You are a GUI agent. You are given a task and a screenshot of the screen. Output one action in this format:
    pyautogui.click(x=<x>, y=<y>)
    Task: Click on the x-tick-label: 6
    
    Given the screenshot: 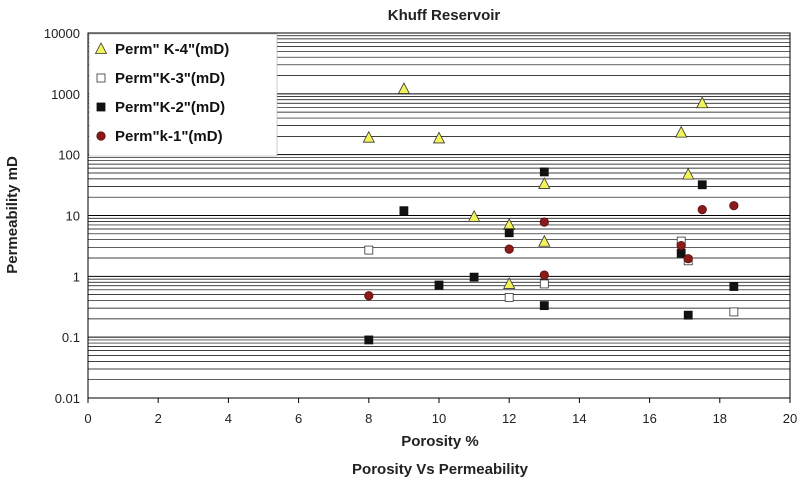 What is the action you would take?
    pyautogui.click(x=298, y=418)
    